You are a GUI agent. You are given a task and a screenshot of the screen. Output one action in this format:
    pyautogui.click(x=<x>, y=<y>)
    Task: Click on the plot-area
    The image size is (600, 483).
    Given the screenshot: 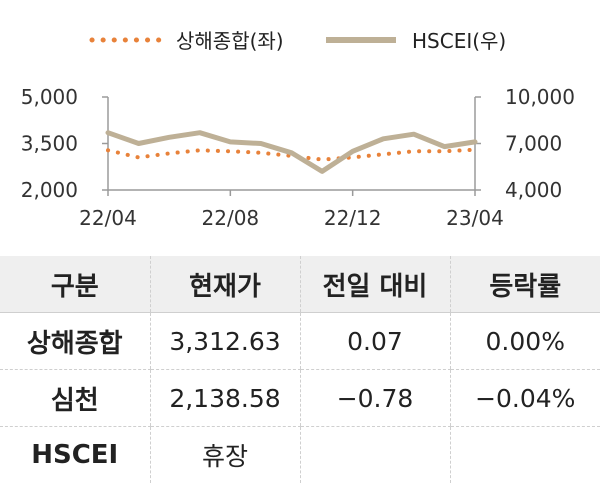 What is the action you would take?
    pyautogui.click(x=291, y=152)
    